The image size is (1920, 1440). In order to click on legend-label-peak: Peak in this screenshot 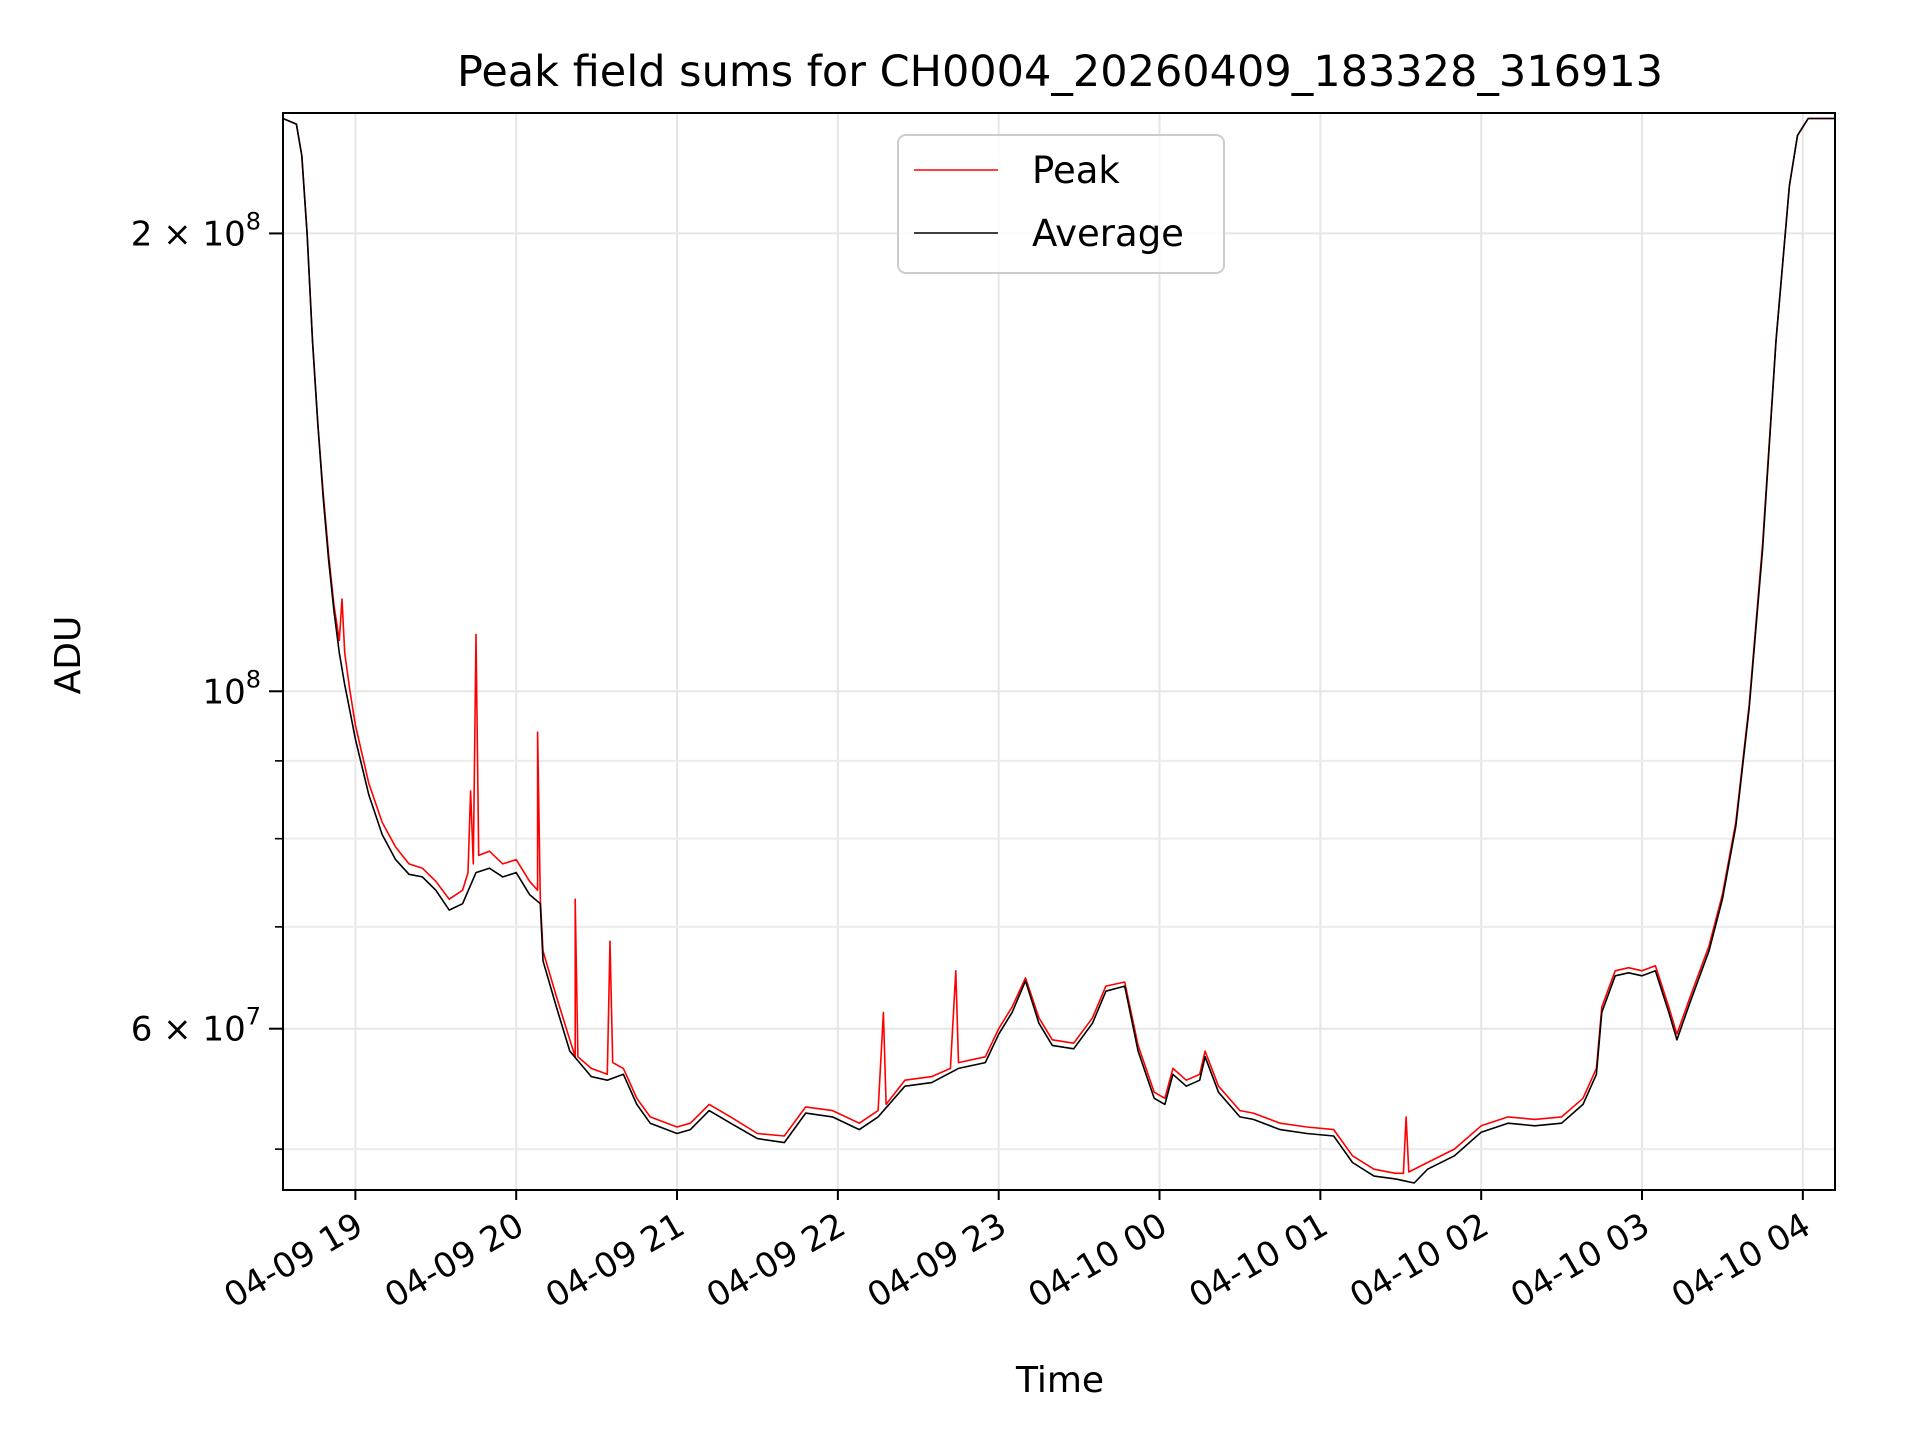, I will do `click(1076, 170)`.